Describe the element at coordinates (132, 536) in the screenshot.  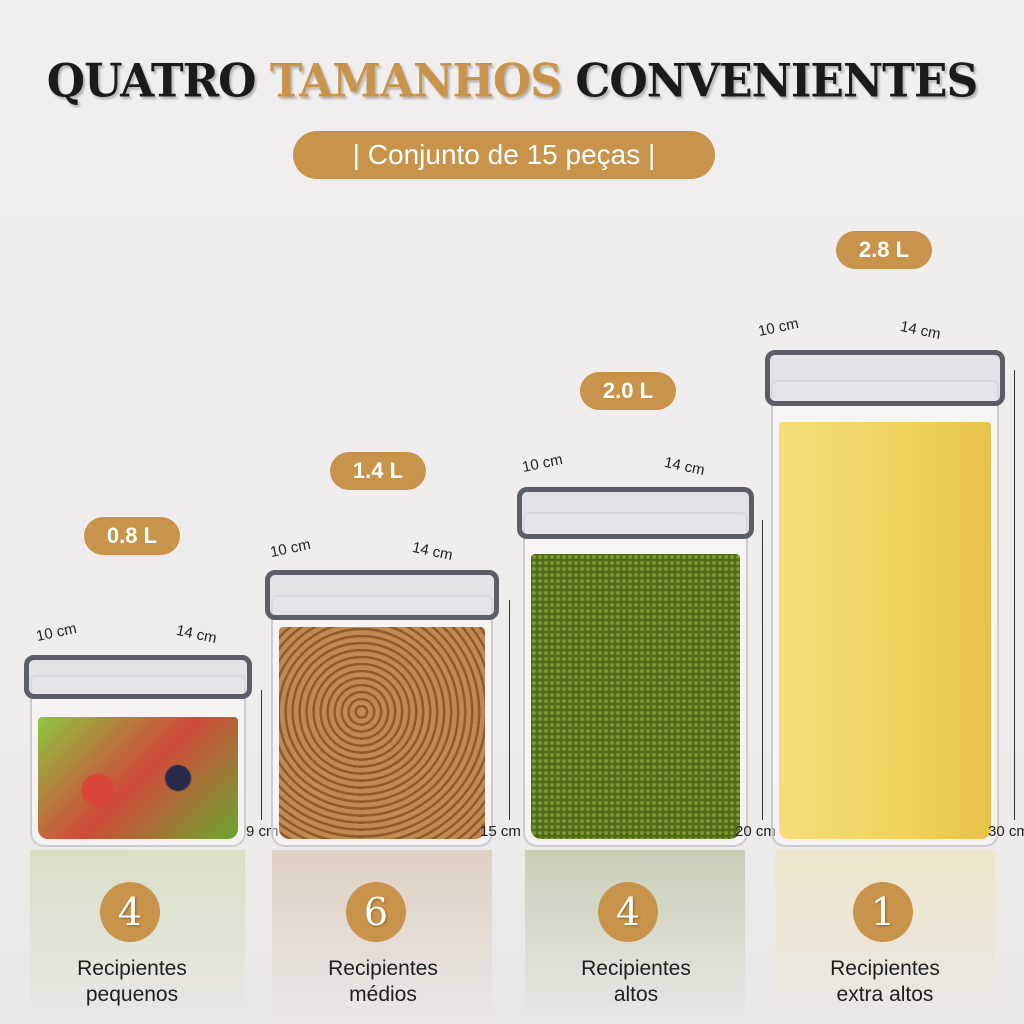
I see `volume-badge: 0.8 L` at that location.